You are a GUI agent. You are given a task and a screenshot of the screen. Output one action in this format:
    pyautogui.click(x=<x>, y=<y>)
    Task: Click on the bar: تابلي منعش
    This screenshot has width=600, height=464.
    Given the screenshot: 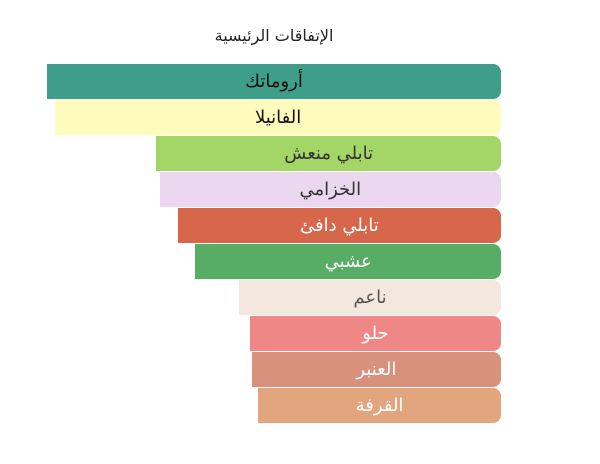 What is the action you would take?
    pyautogui.click(x=328, y=153)
    